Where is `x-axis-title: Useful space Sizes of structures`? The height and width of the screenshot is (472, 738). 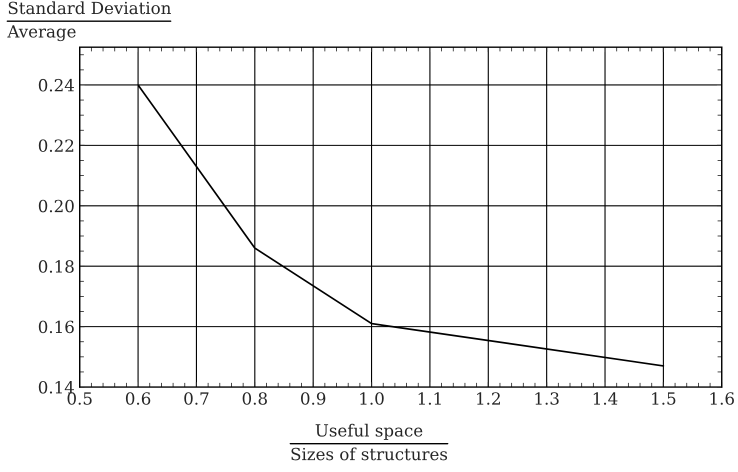 x-axis-title: Useful space Sizes of structures is located at coordinates (369, 442).